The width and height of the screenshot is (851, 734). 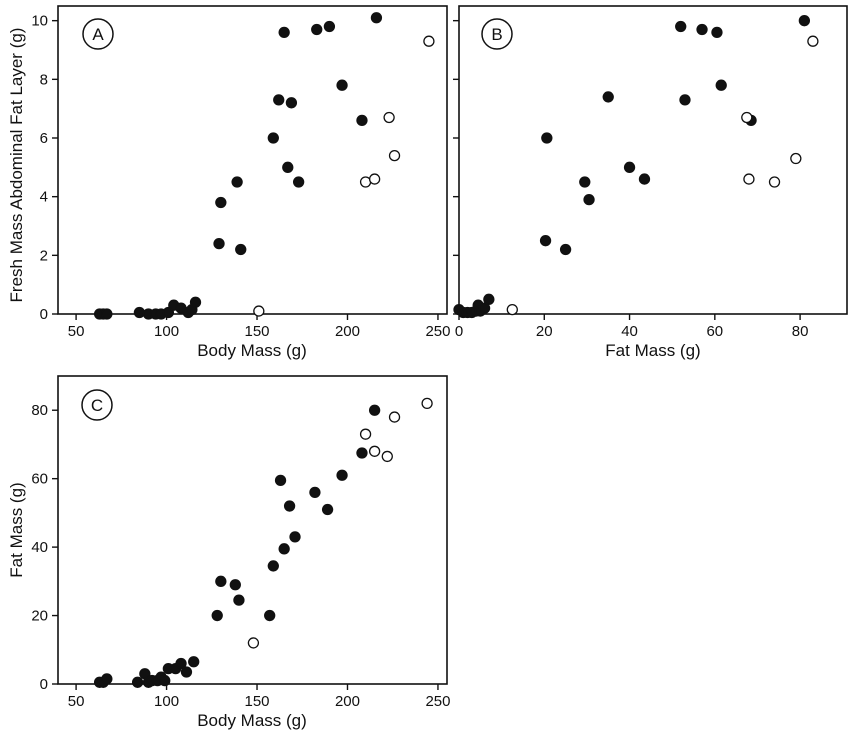 What do you see at coordinates (800, 331) in the screenshot?
I see `panel-b-xtick-label: 80` at bounding box center [800, 331].